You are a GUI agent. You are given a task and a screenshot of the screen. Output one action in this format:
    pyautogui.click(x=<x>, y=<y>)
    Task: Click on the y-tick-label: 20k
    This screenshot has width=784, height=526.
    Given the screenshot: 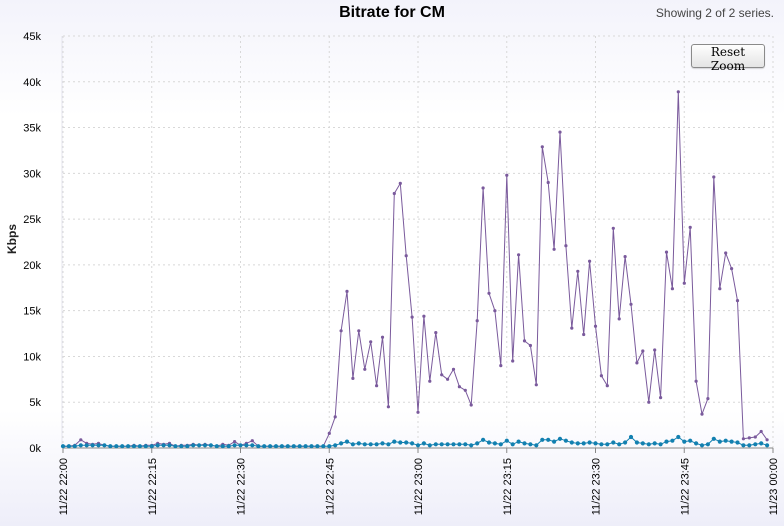 What is the action you would take?
    pyautogui.click(x=32, y=266)
    